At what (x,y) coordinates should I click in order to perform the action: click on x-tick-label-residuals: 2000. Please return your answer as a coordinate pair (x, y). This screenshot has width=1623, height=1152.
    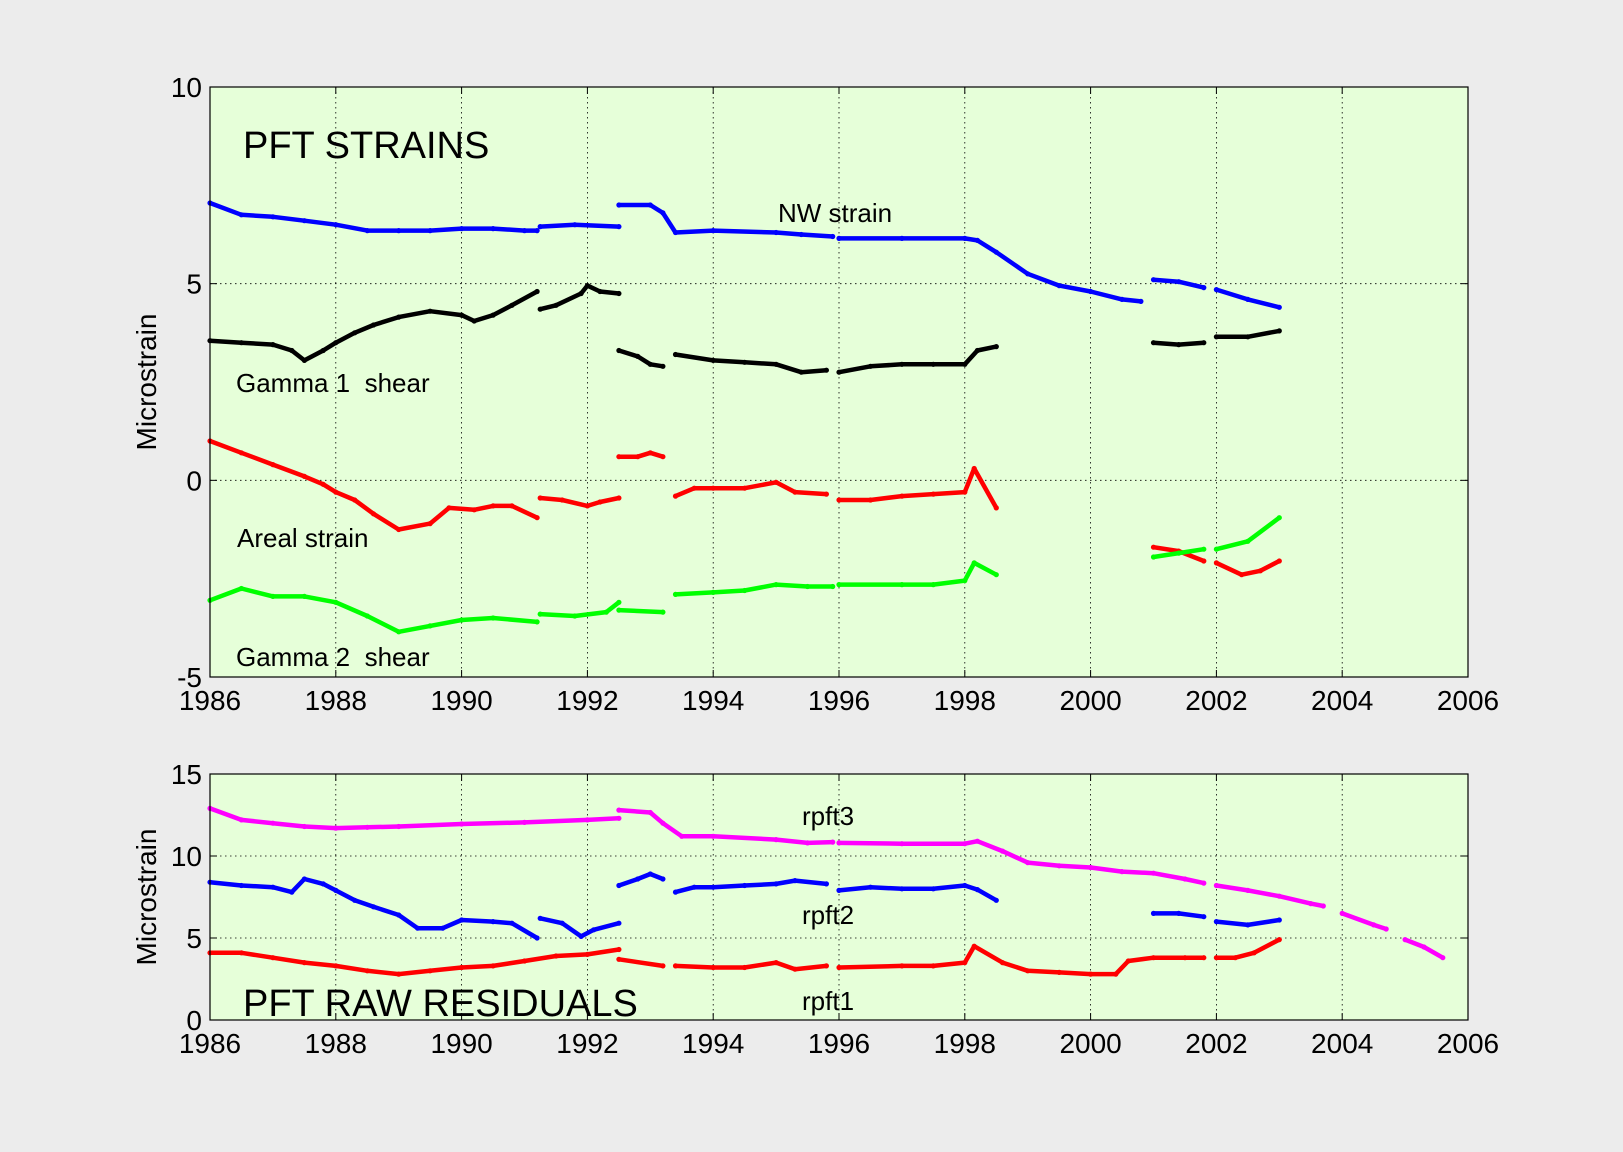
    Looking at the image, I should click on (1090, 1043).